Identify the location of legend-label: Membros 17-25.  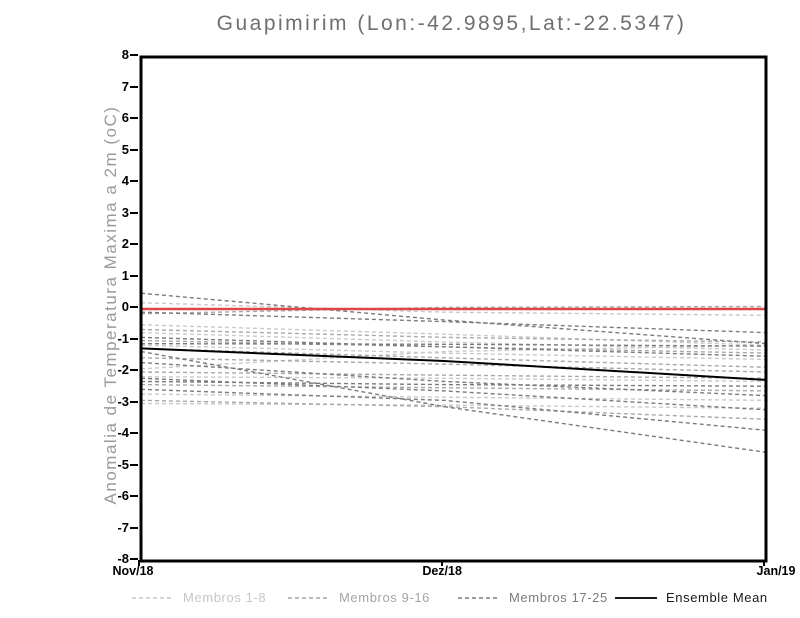
(558, 597).